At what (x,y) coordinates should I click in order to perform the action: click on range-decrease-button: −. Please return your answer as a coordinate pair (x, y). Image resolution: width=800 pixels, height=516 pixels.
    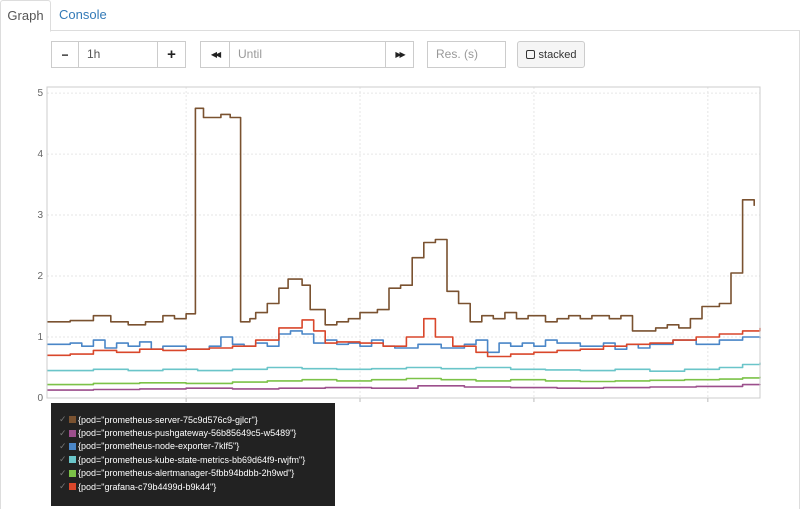
    Looking at the image, I should click on (65, 54).